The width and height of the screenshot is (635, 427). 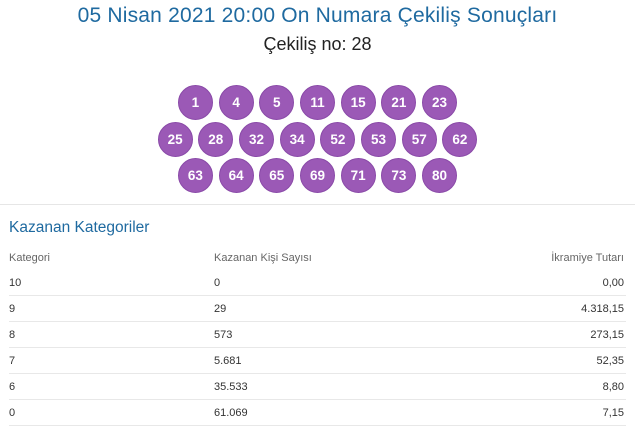 I want to click on number-ball: 63, so click(x=195, y=175).